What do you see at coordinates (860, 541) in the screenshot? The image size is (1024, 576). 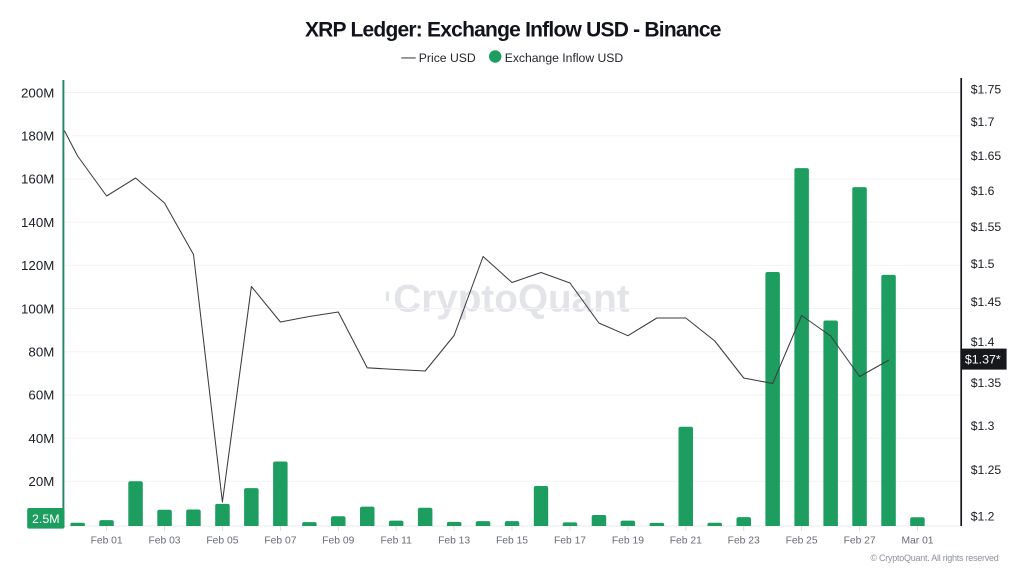 I see `svg-text: Feb 27` at bounding box center [860, 541].